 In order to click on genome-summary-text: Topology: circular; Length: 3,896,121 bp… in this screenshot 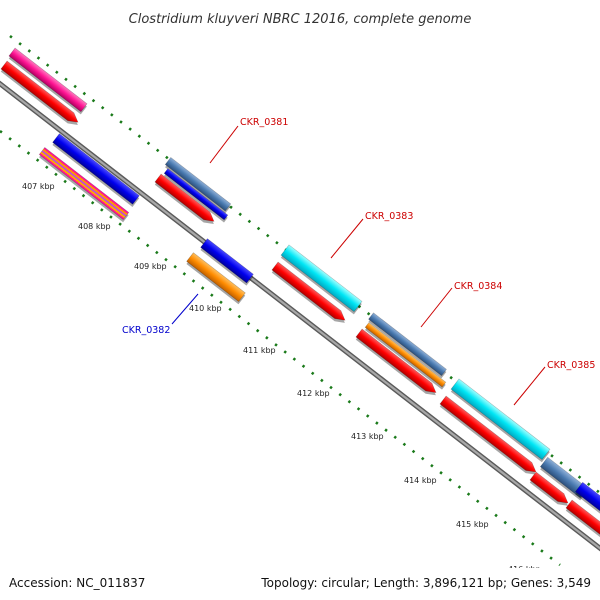, I will do `click(425, 583)`.